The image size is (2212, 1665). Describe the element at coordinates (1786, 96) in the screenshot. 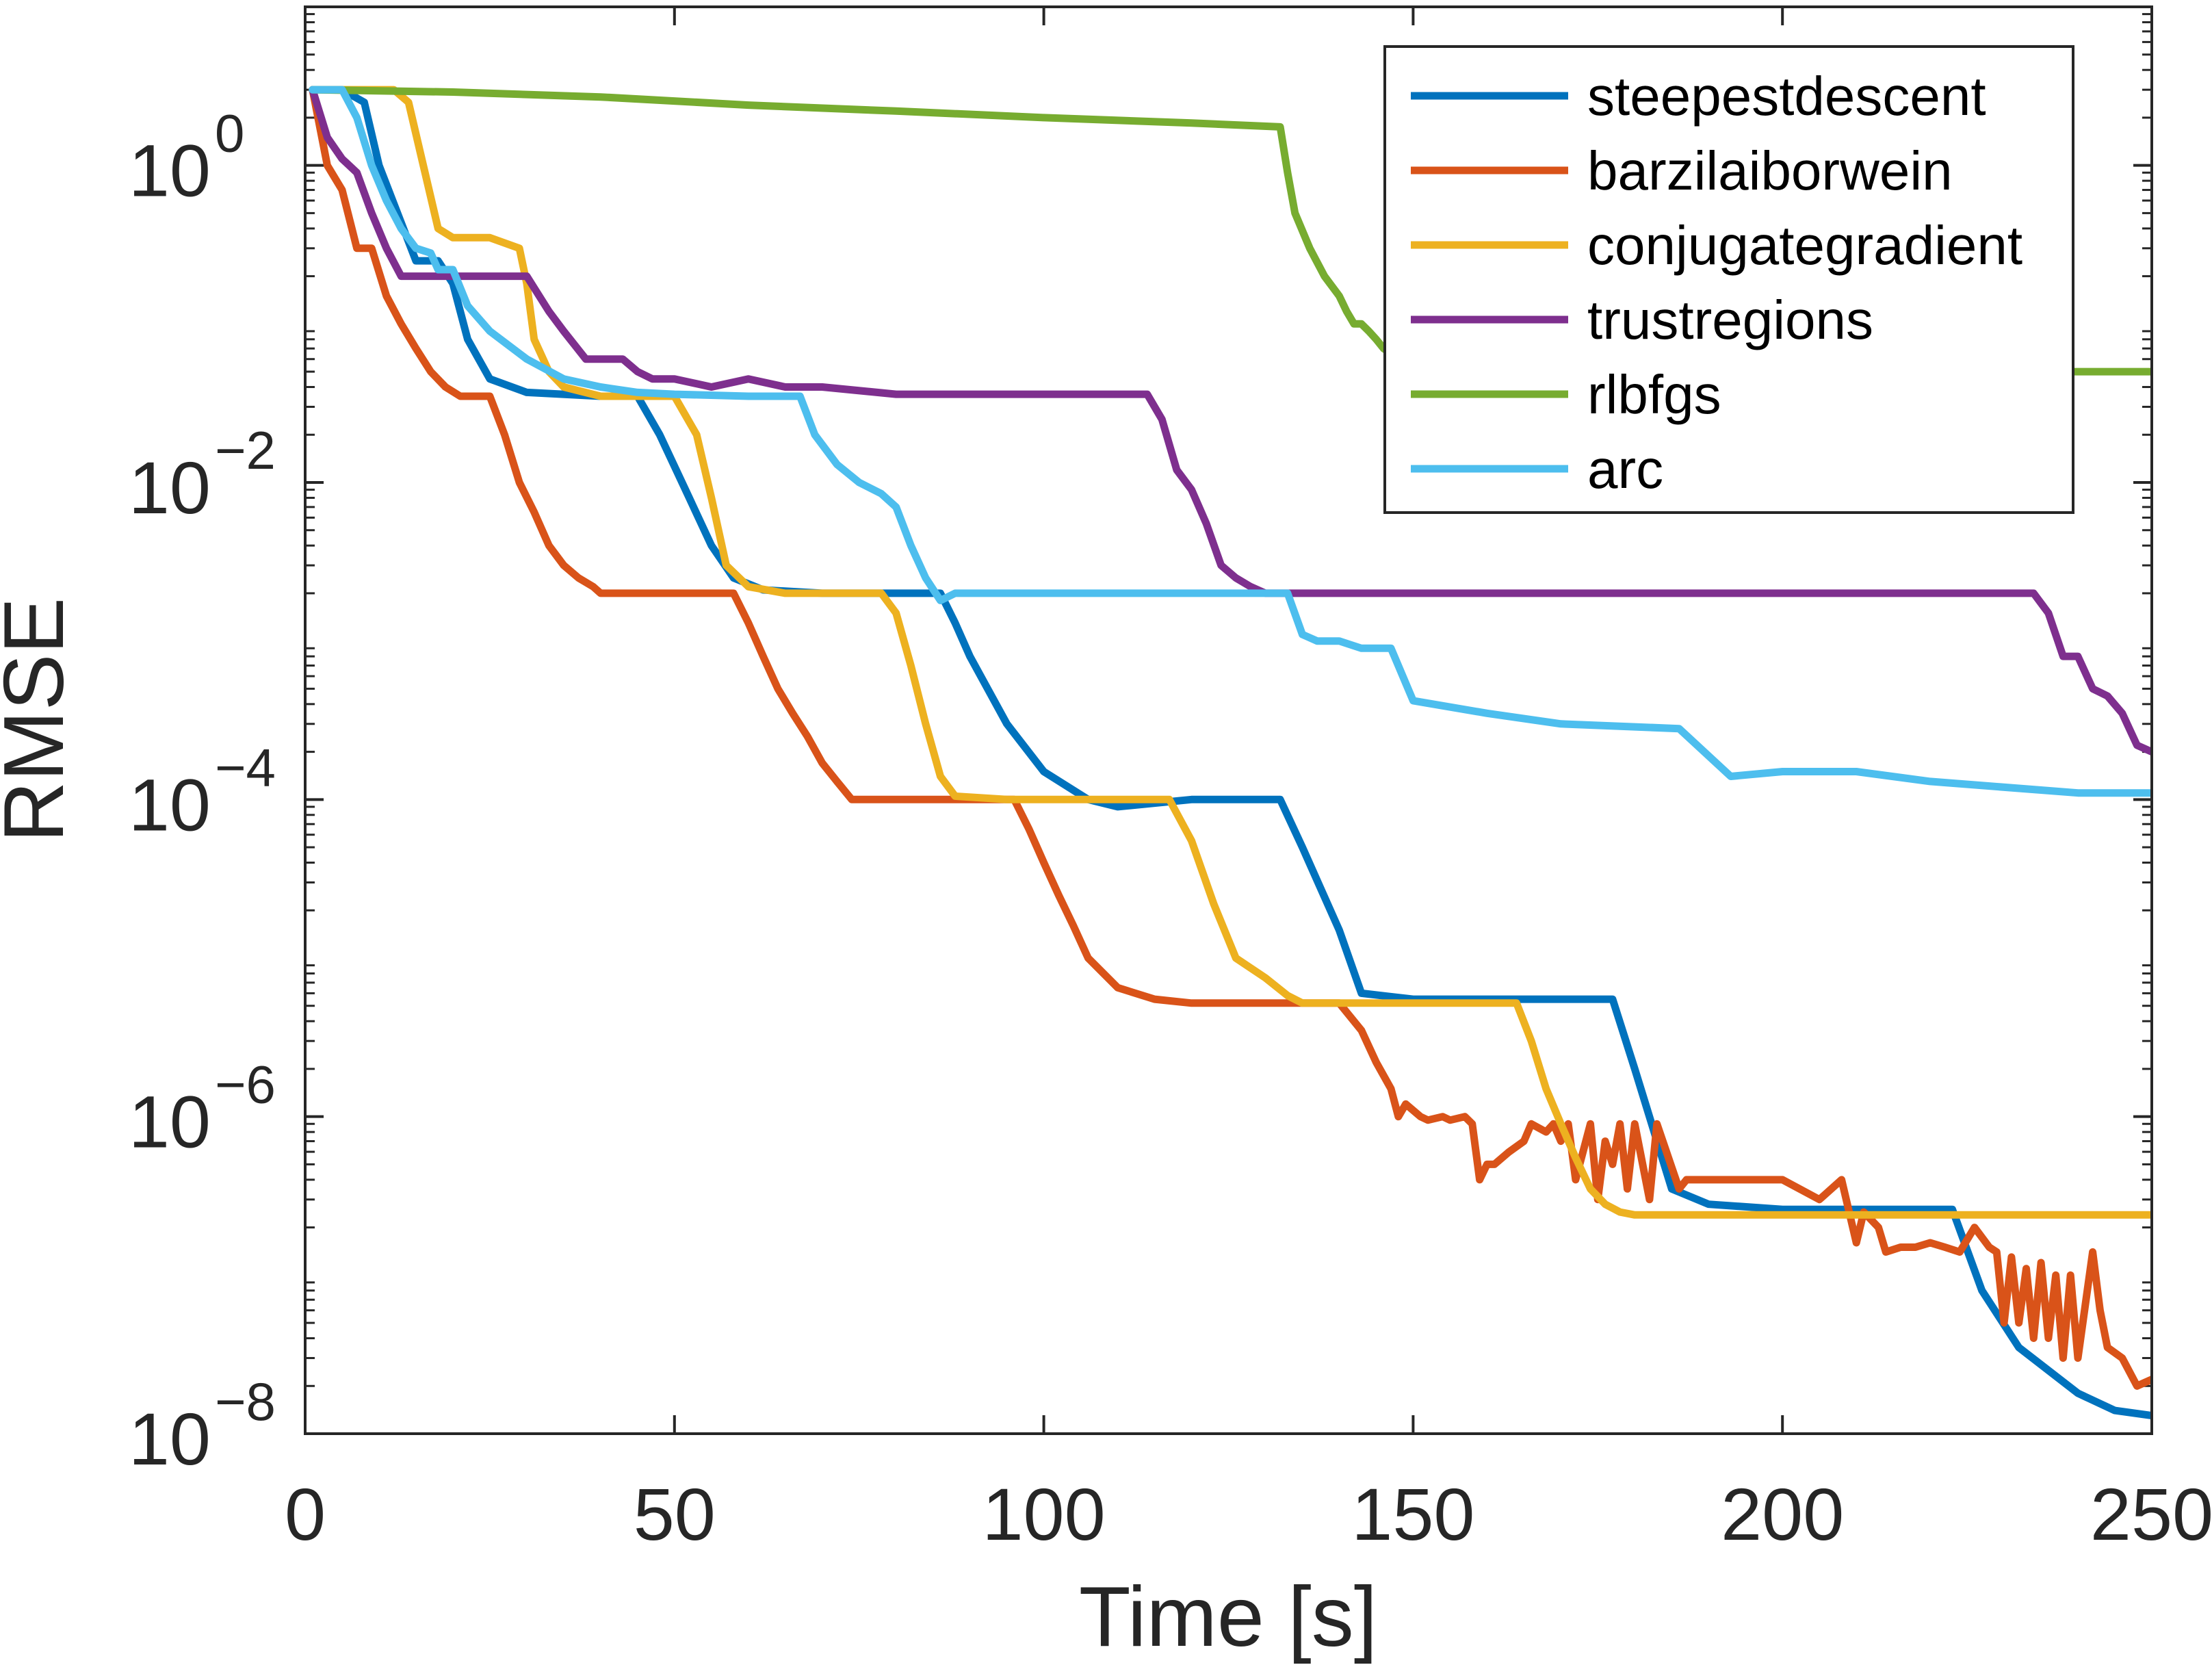

I see `legend-label: steepestdescent` at that location.